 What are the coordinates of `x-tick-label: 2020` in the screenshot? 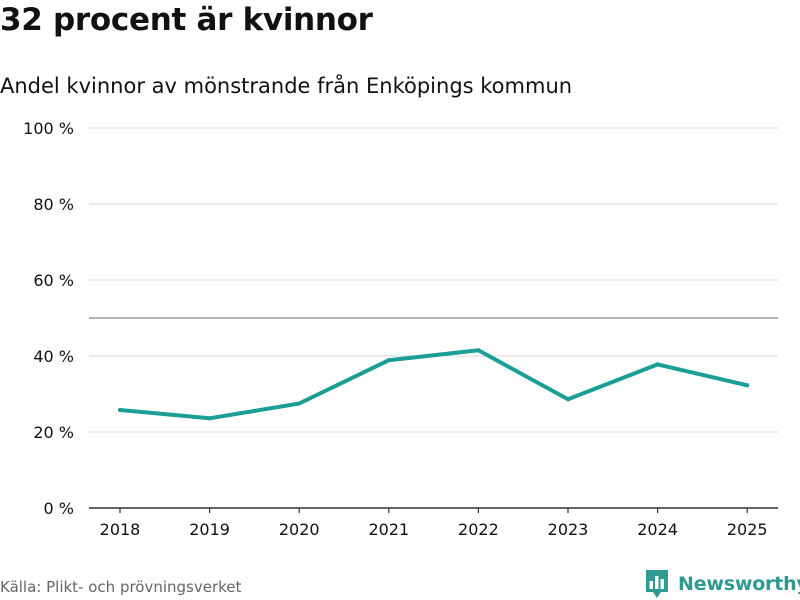 It's located at (299, 529).